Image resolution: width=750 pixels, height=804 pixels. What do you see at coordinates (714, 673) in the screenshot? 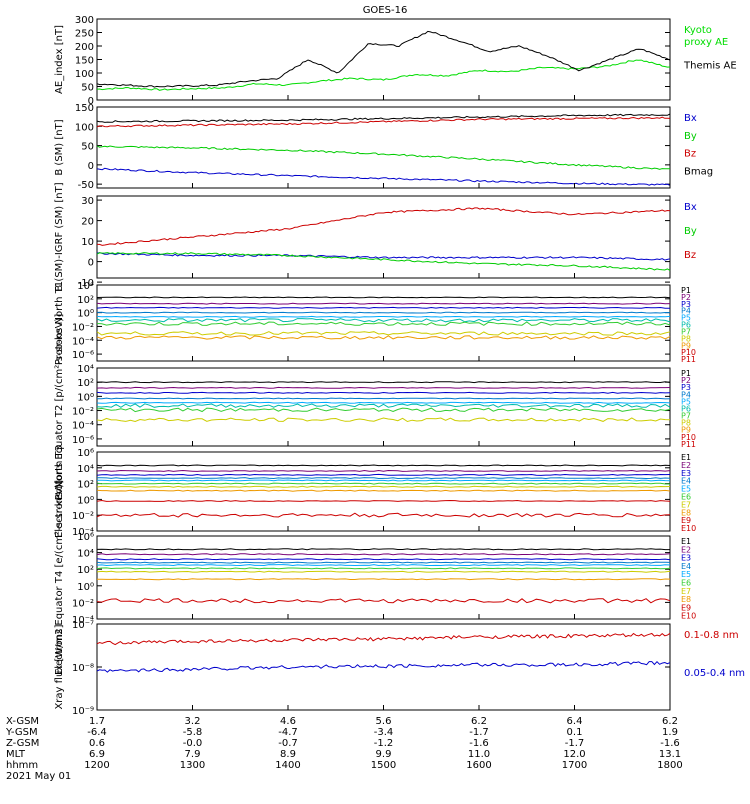
I see `legend-entry: 0.05-0.4 nm` at bounding box center [714, 673].